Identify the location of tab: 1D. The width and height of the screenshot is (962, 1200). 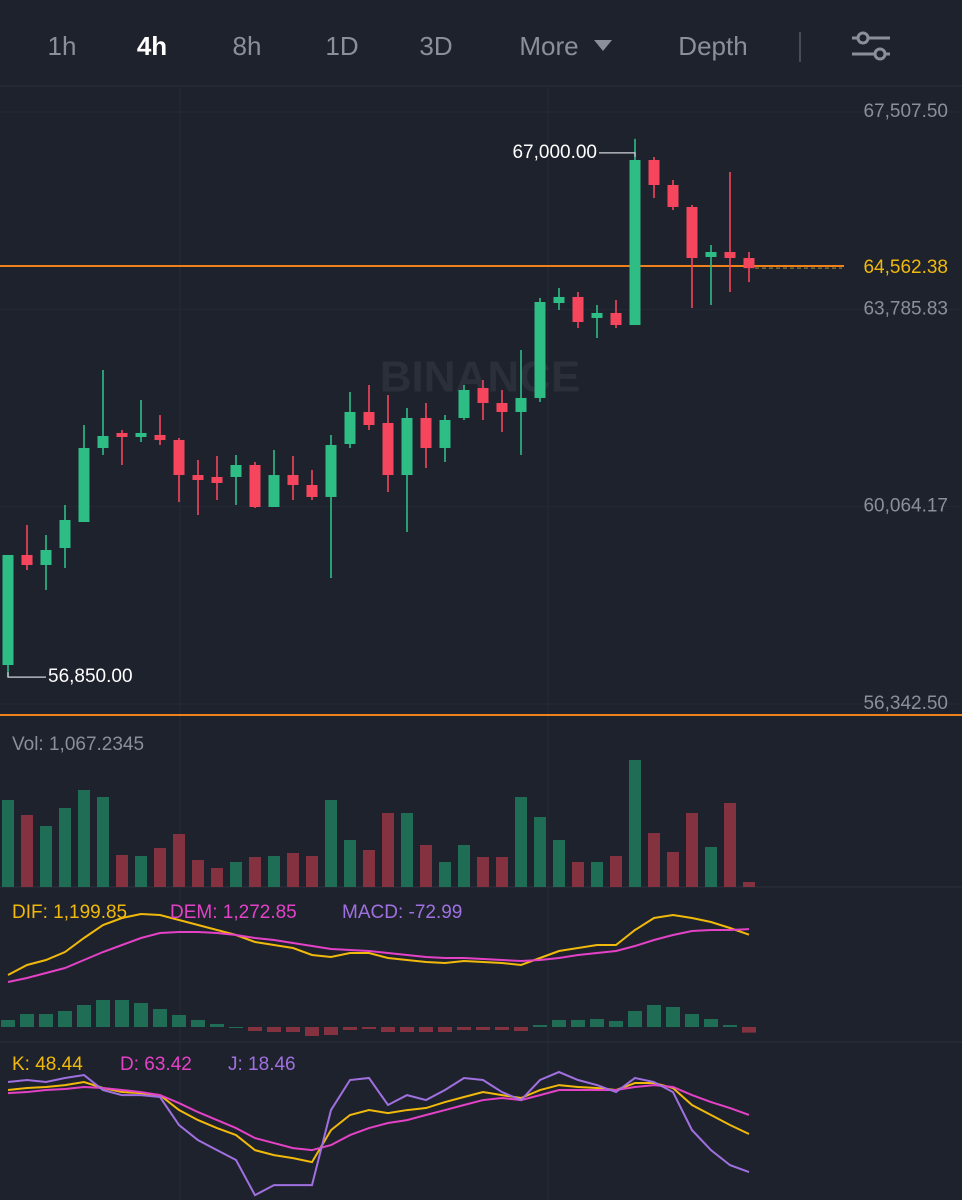
(341, 46).